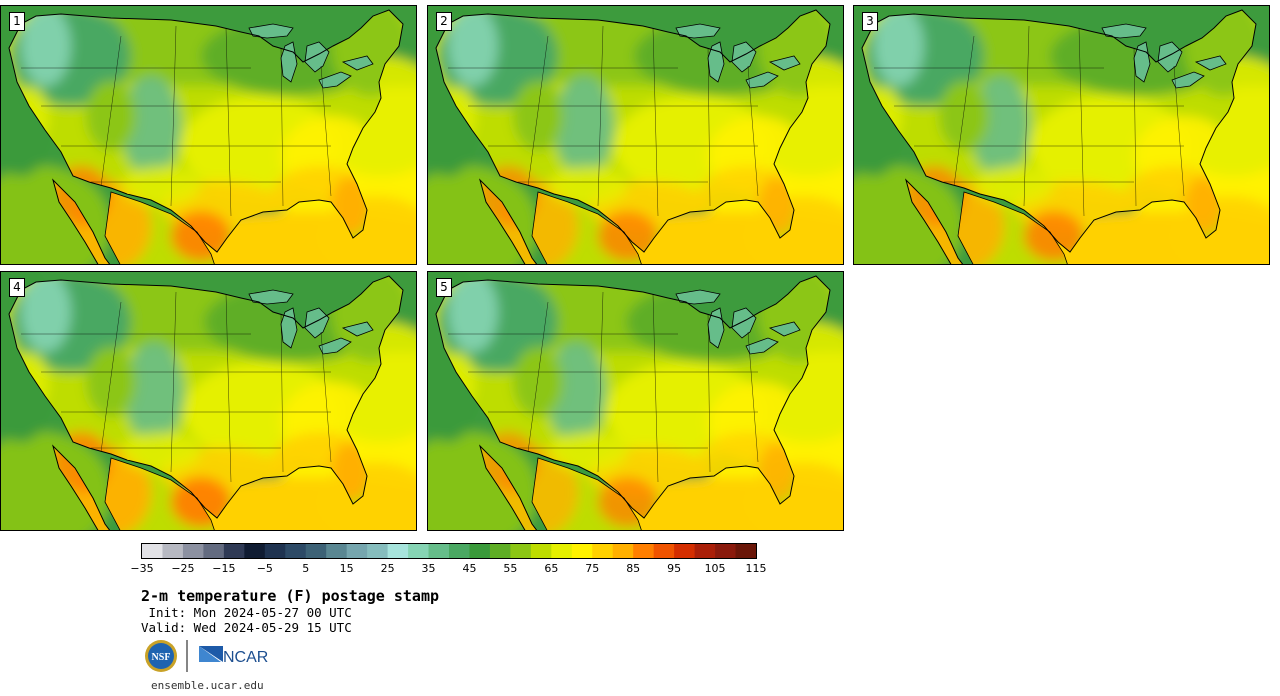 The image size is (1280, 696). What do you see at coordinates (224, 568) in the screenshot?
I see `colorbar-tick-label: −15` at bounding box center [224, 568].